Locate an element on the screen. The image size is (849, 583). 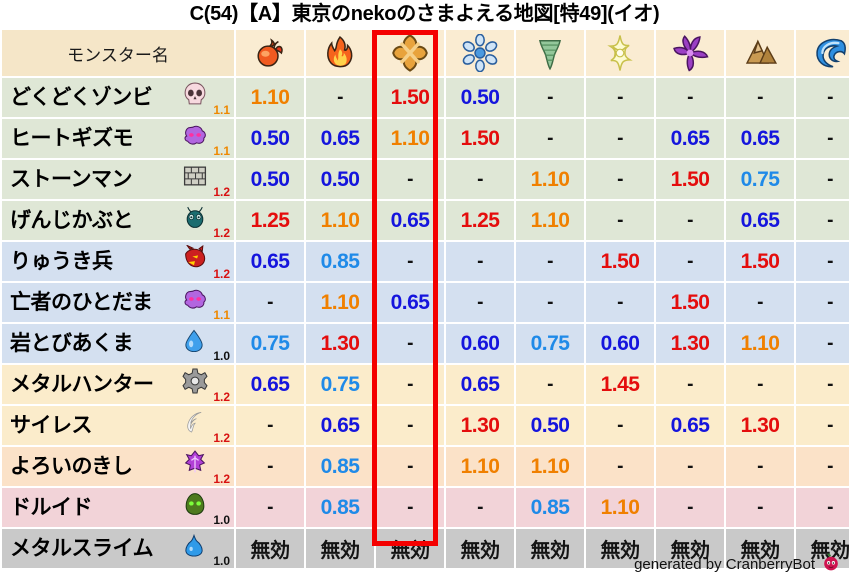
resistance-cell: 0.75 is located at coordinates (270, 343).